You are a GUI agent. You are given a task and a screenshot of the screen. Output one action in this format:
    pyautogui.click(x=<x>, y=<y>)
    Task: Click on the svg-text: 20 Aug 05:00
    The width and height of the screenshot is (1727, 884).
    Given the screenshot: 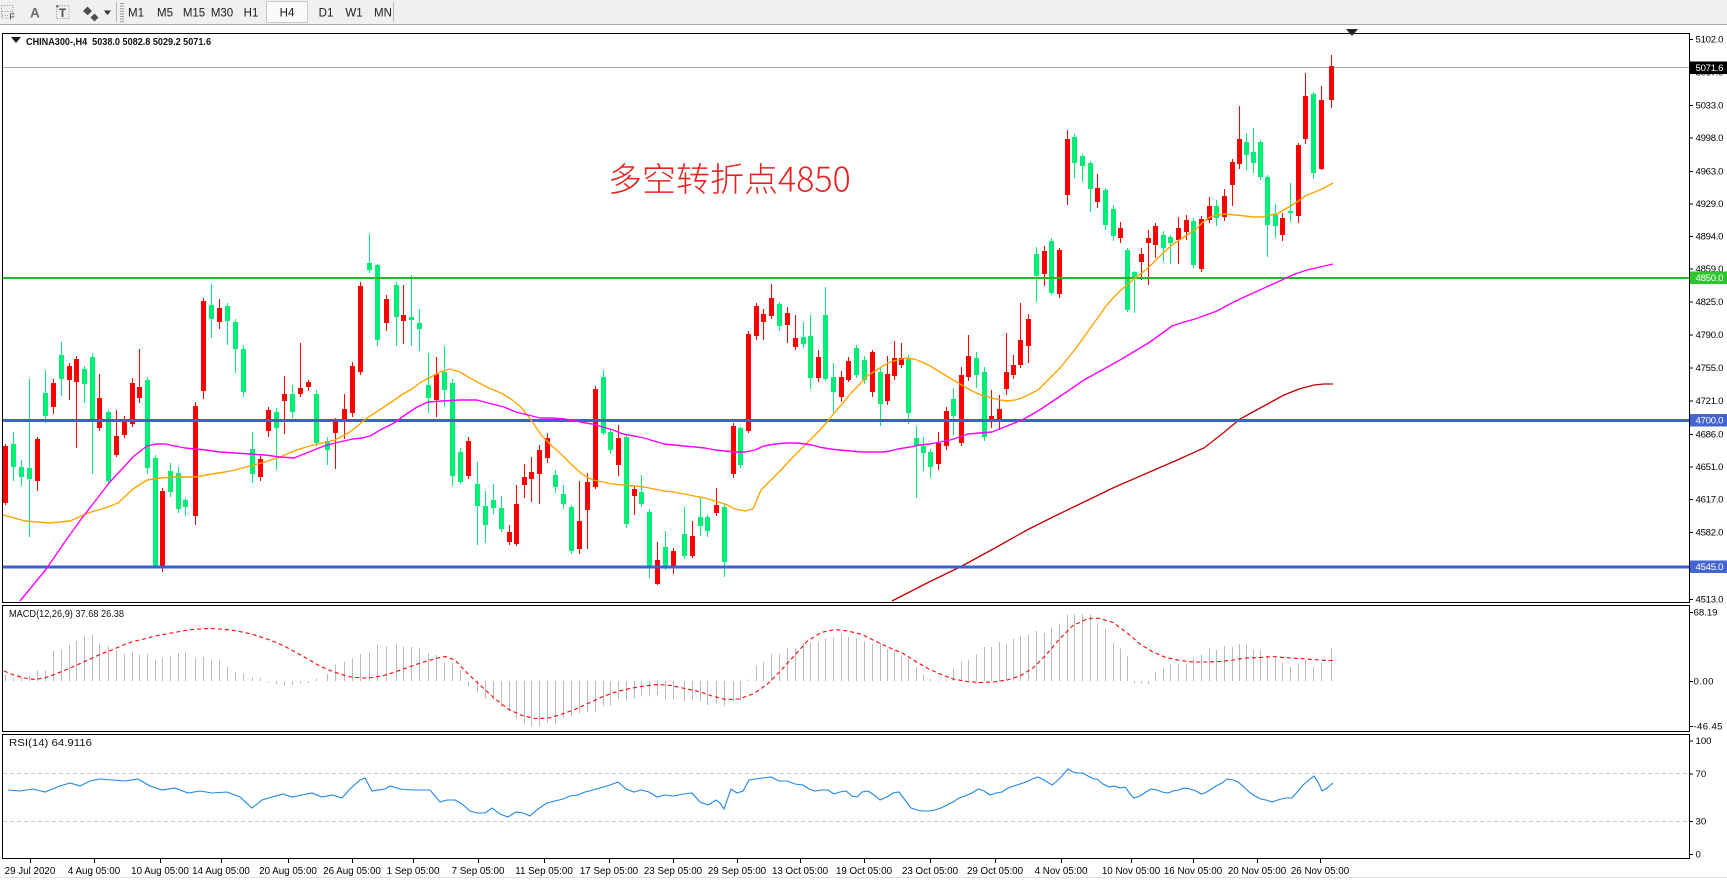 What is the action you would take?
    pyautogui.click(x=288, y=871)
    